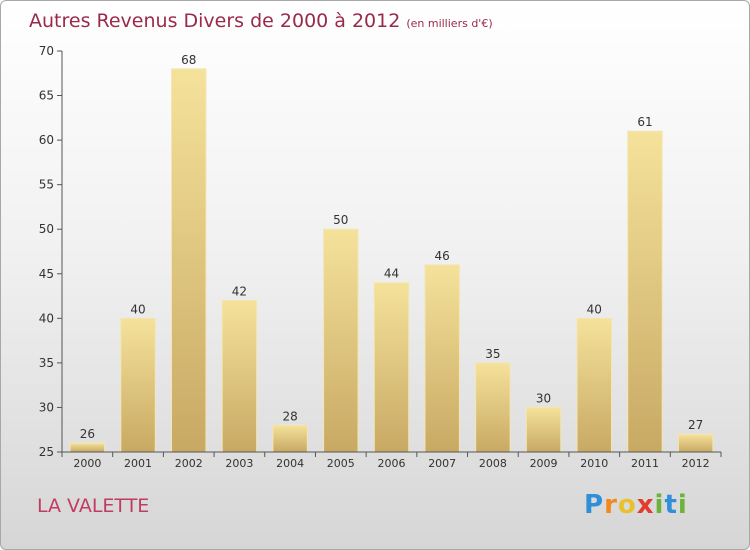 The height and width of the screenshot is (550, 750). What do you see at coordinates (645, 463) in the screenshot?
I see `x-tick-label: 2011` at bounding box center [645, 463].